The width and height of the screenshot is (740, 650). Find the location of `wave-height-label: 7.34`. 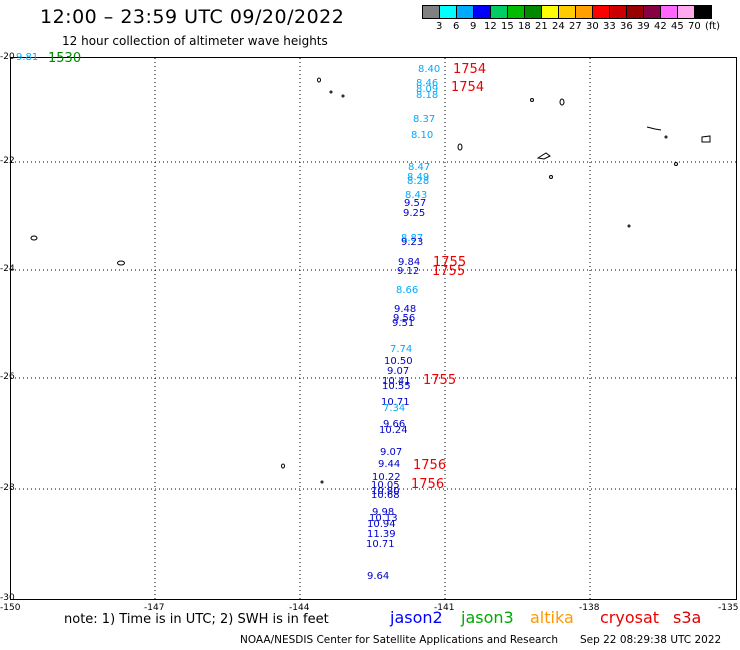

wave-height-label: 7.34 is located at coordinates (394, 408).